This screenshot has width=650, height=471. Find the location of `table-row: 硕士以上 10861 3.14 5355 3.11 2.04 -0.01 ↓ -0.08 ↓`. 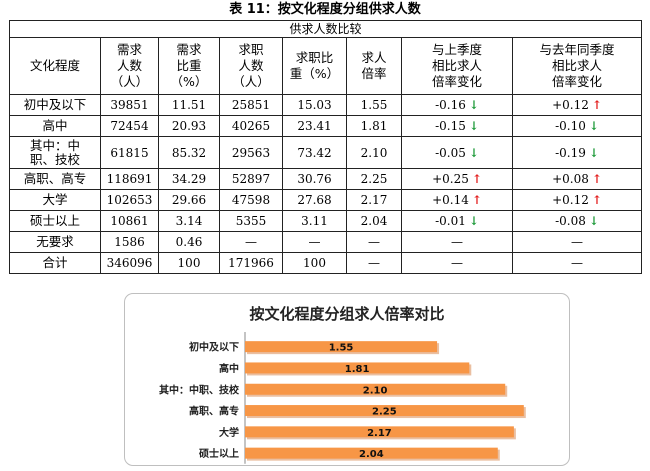

table-row: 硕士以上 10861 3.14 5355 3.11 2.04 -0.01 ↓ -0.08 ↓ is located at coordinates (326, 221).